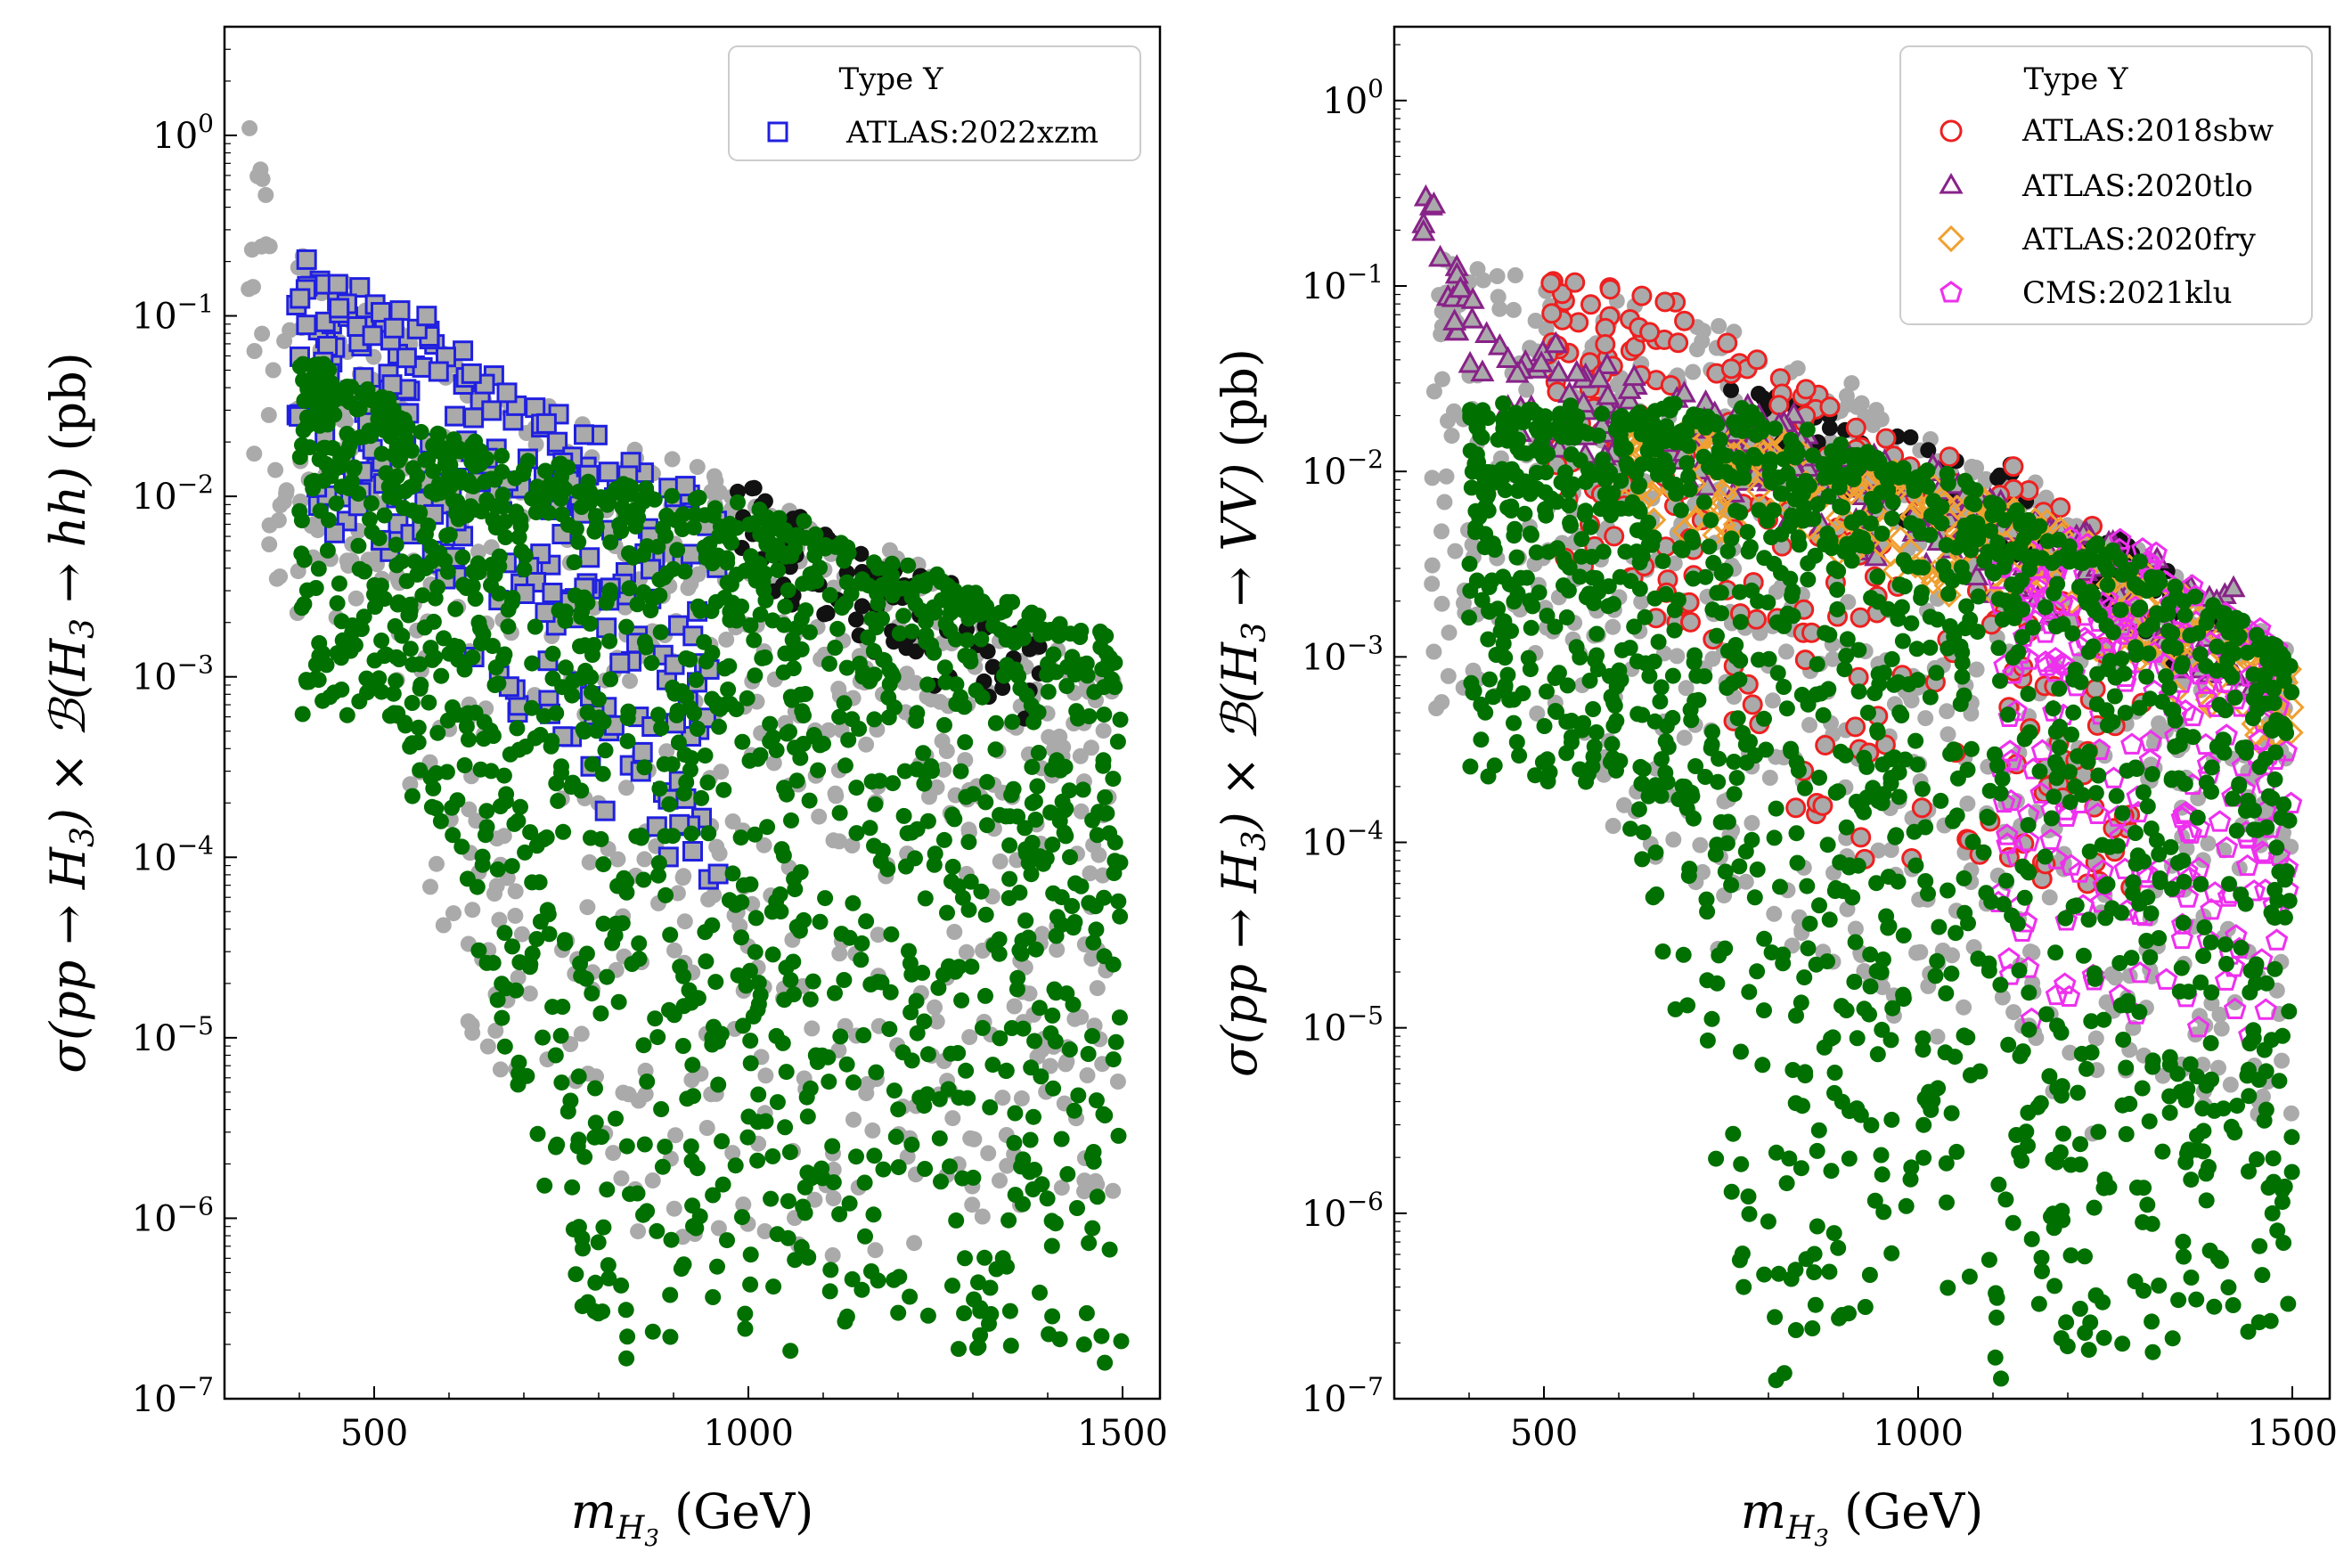 The width and height of the screenshot is (2352, 1568). I want to click on left-point-black-points, so click(916, 651).